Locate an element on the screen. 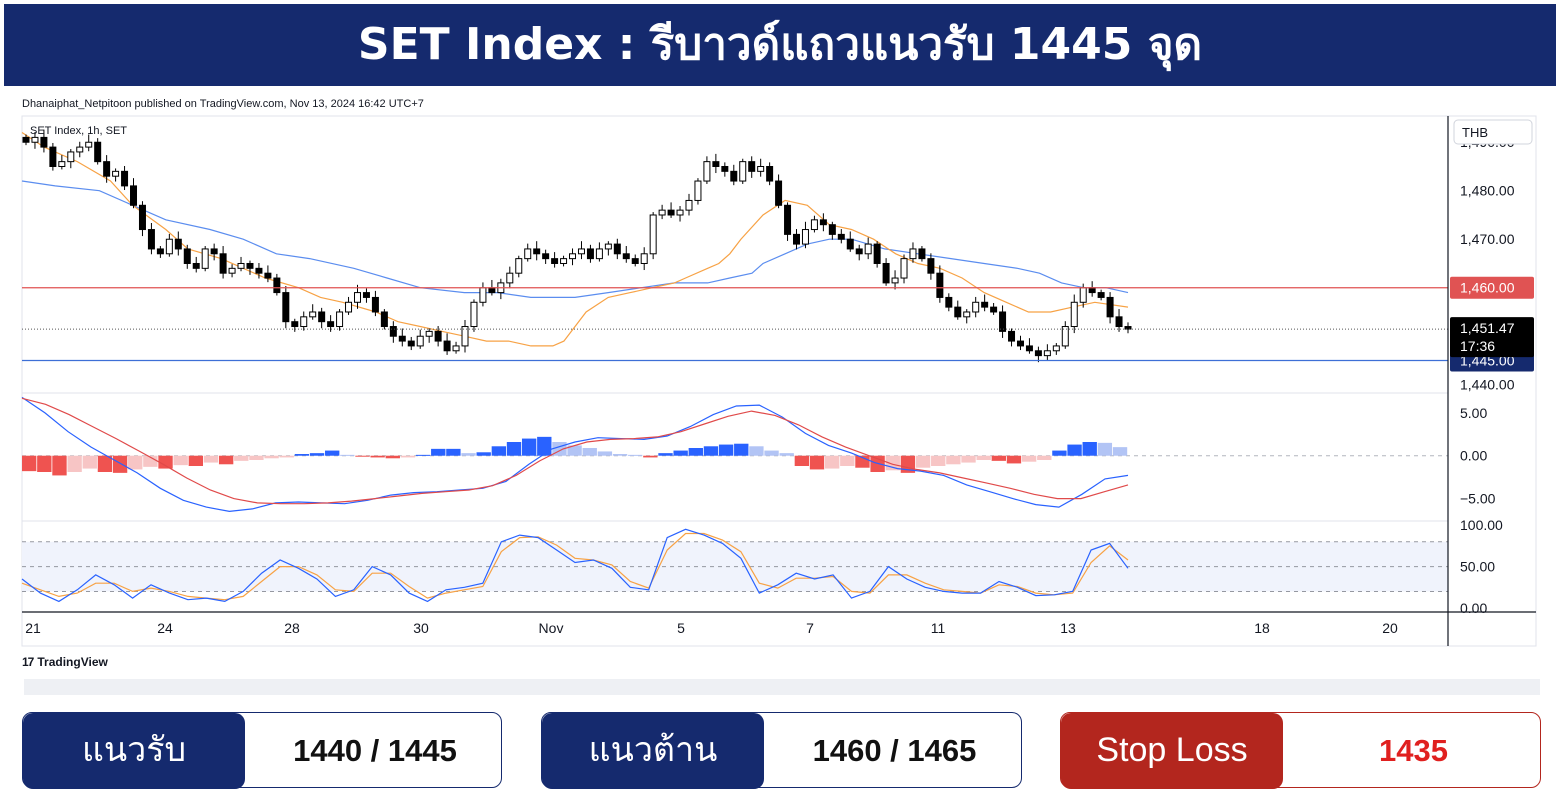 This screenshot has width=1562, height=802. support-value: 1440 / 1445 is located at coordinates (375, 750).